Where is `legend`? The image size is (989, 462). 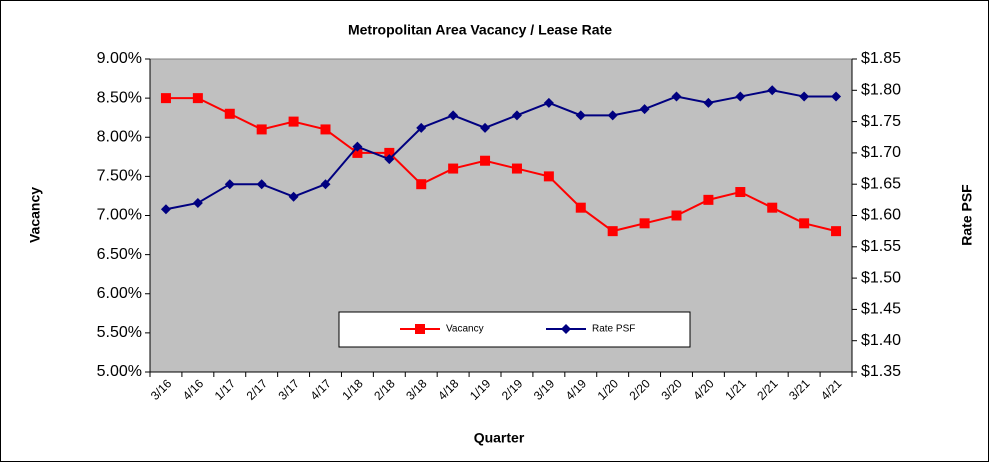
legend is located at coordinates (514, 329).